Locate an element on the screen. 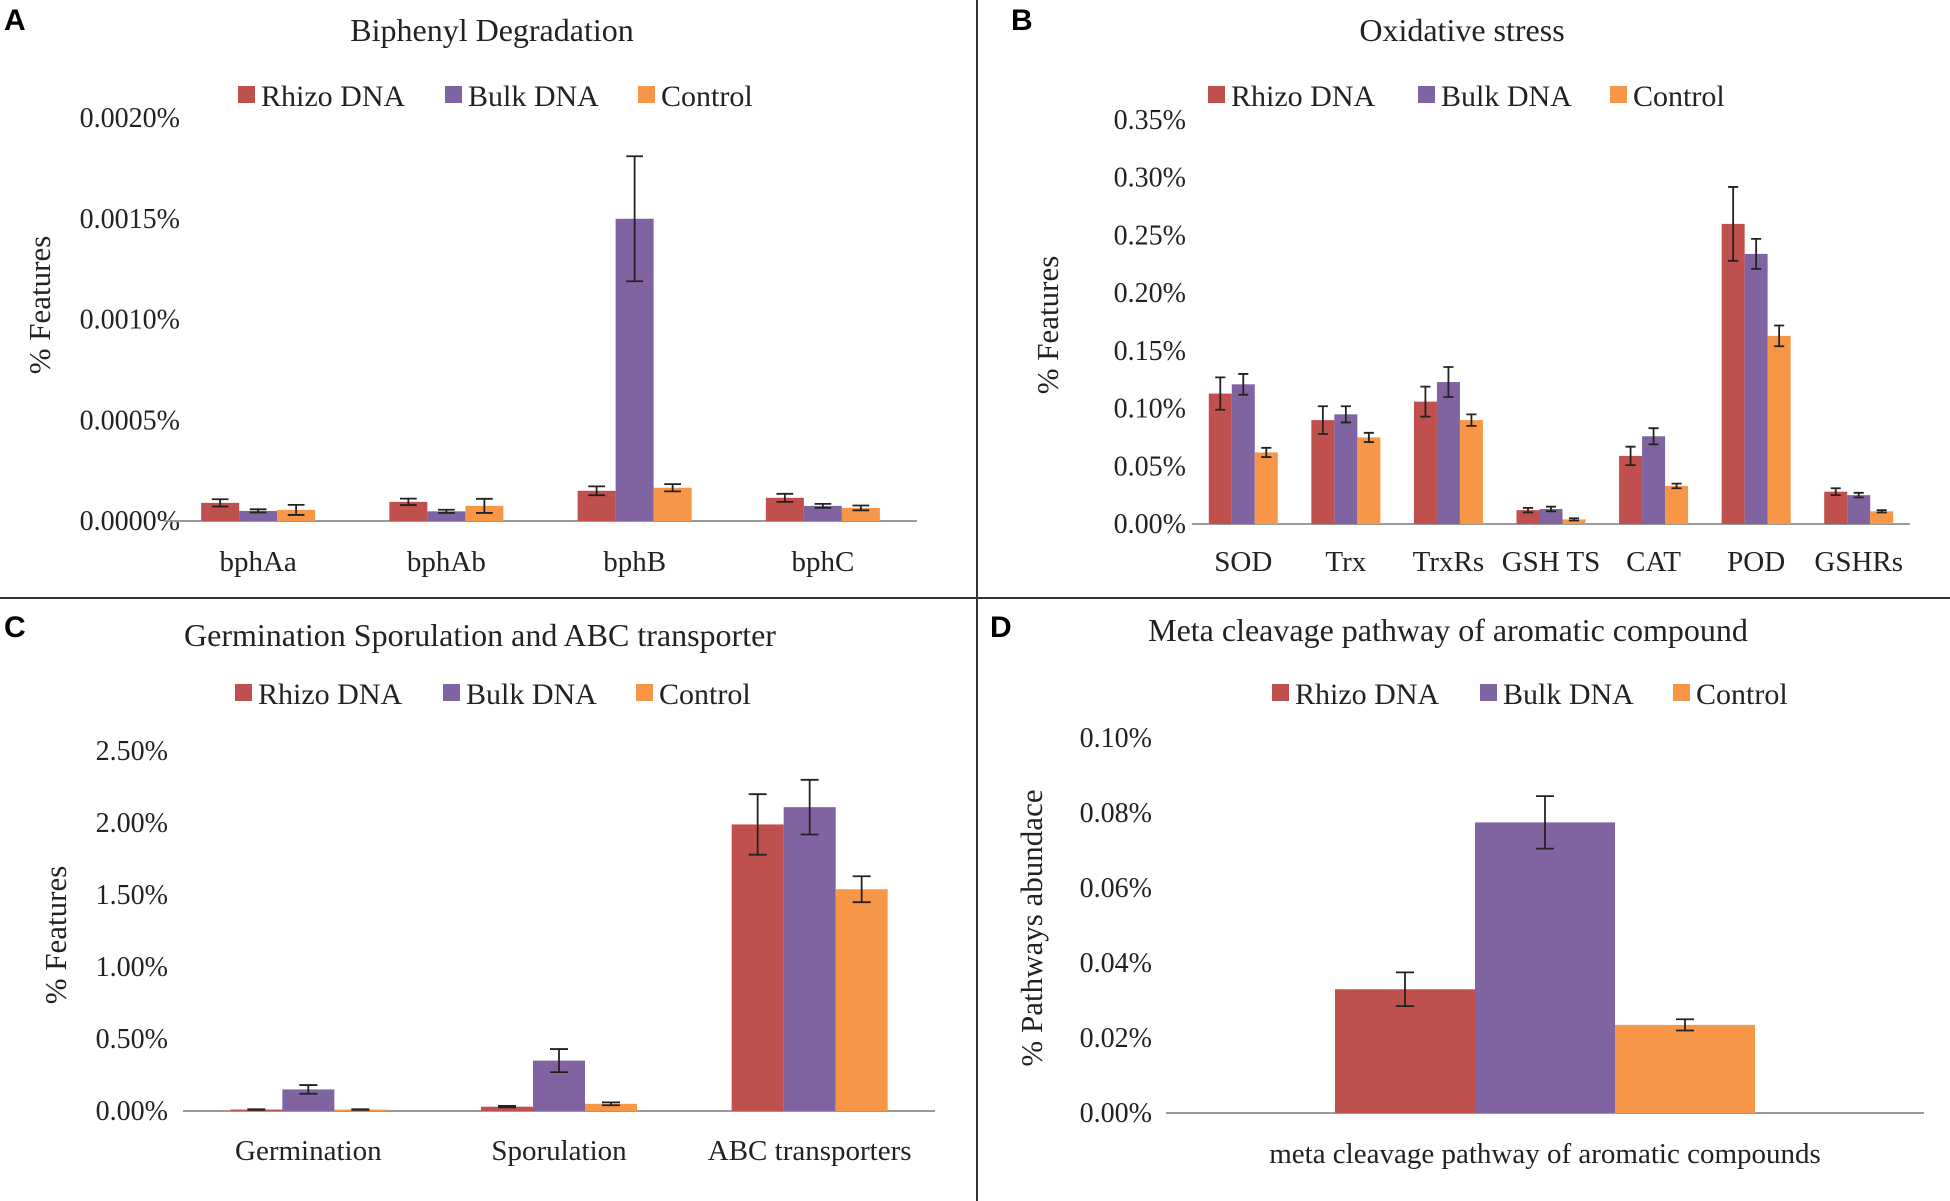 The height and width of the screenshot is (1201, 1950). legend-label-control-a: Control is located at coordinates (707, 96).